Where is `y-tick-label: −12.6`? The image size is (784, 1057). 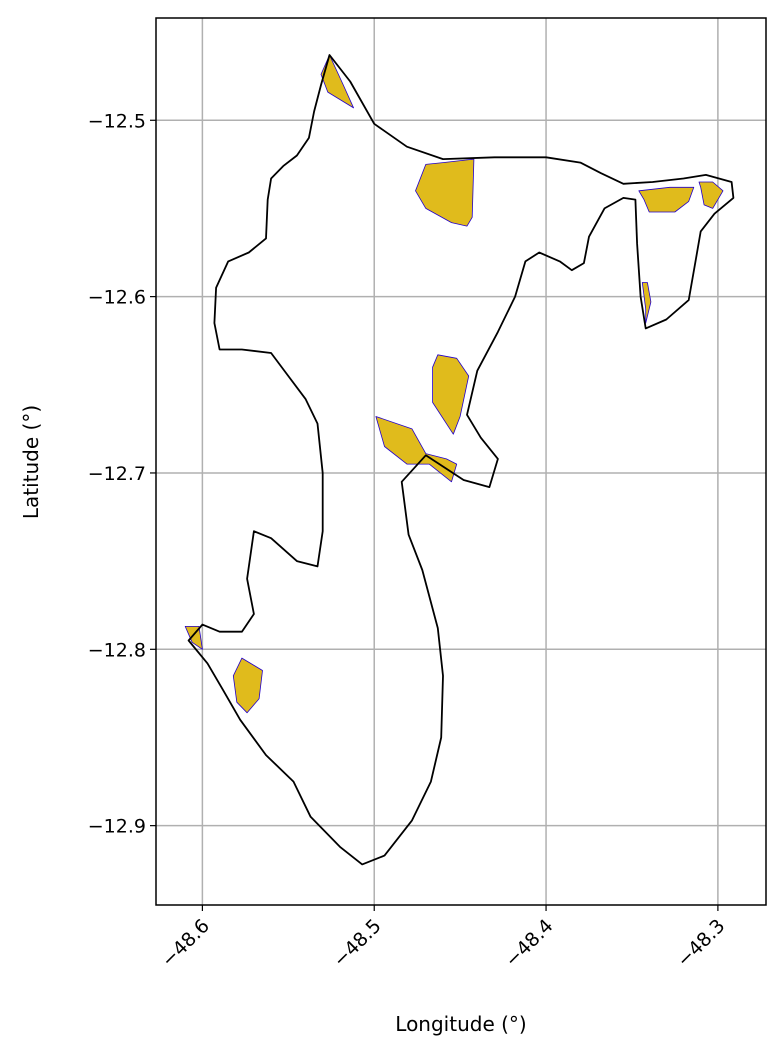
y-tick-label: −12.6 is located at coordinates (117, 298).